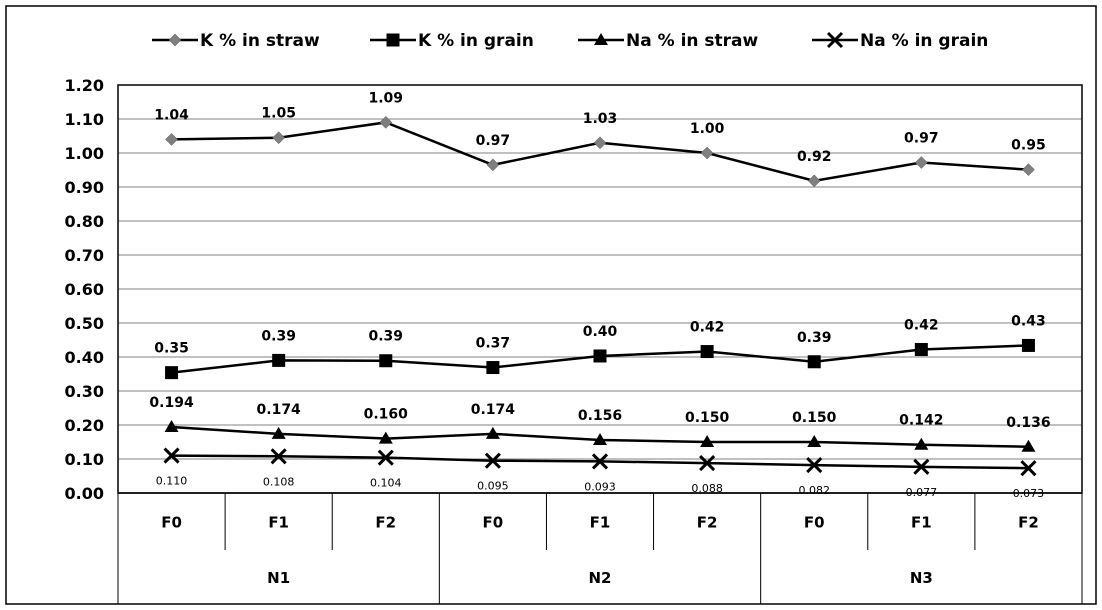 The image size is (1102, 610). Describe the element at coordinates (707, 488) in the screenshot. I see `data-label: 0.088` at that location.